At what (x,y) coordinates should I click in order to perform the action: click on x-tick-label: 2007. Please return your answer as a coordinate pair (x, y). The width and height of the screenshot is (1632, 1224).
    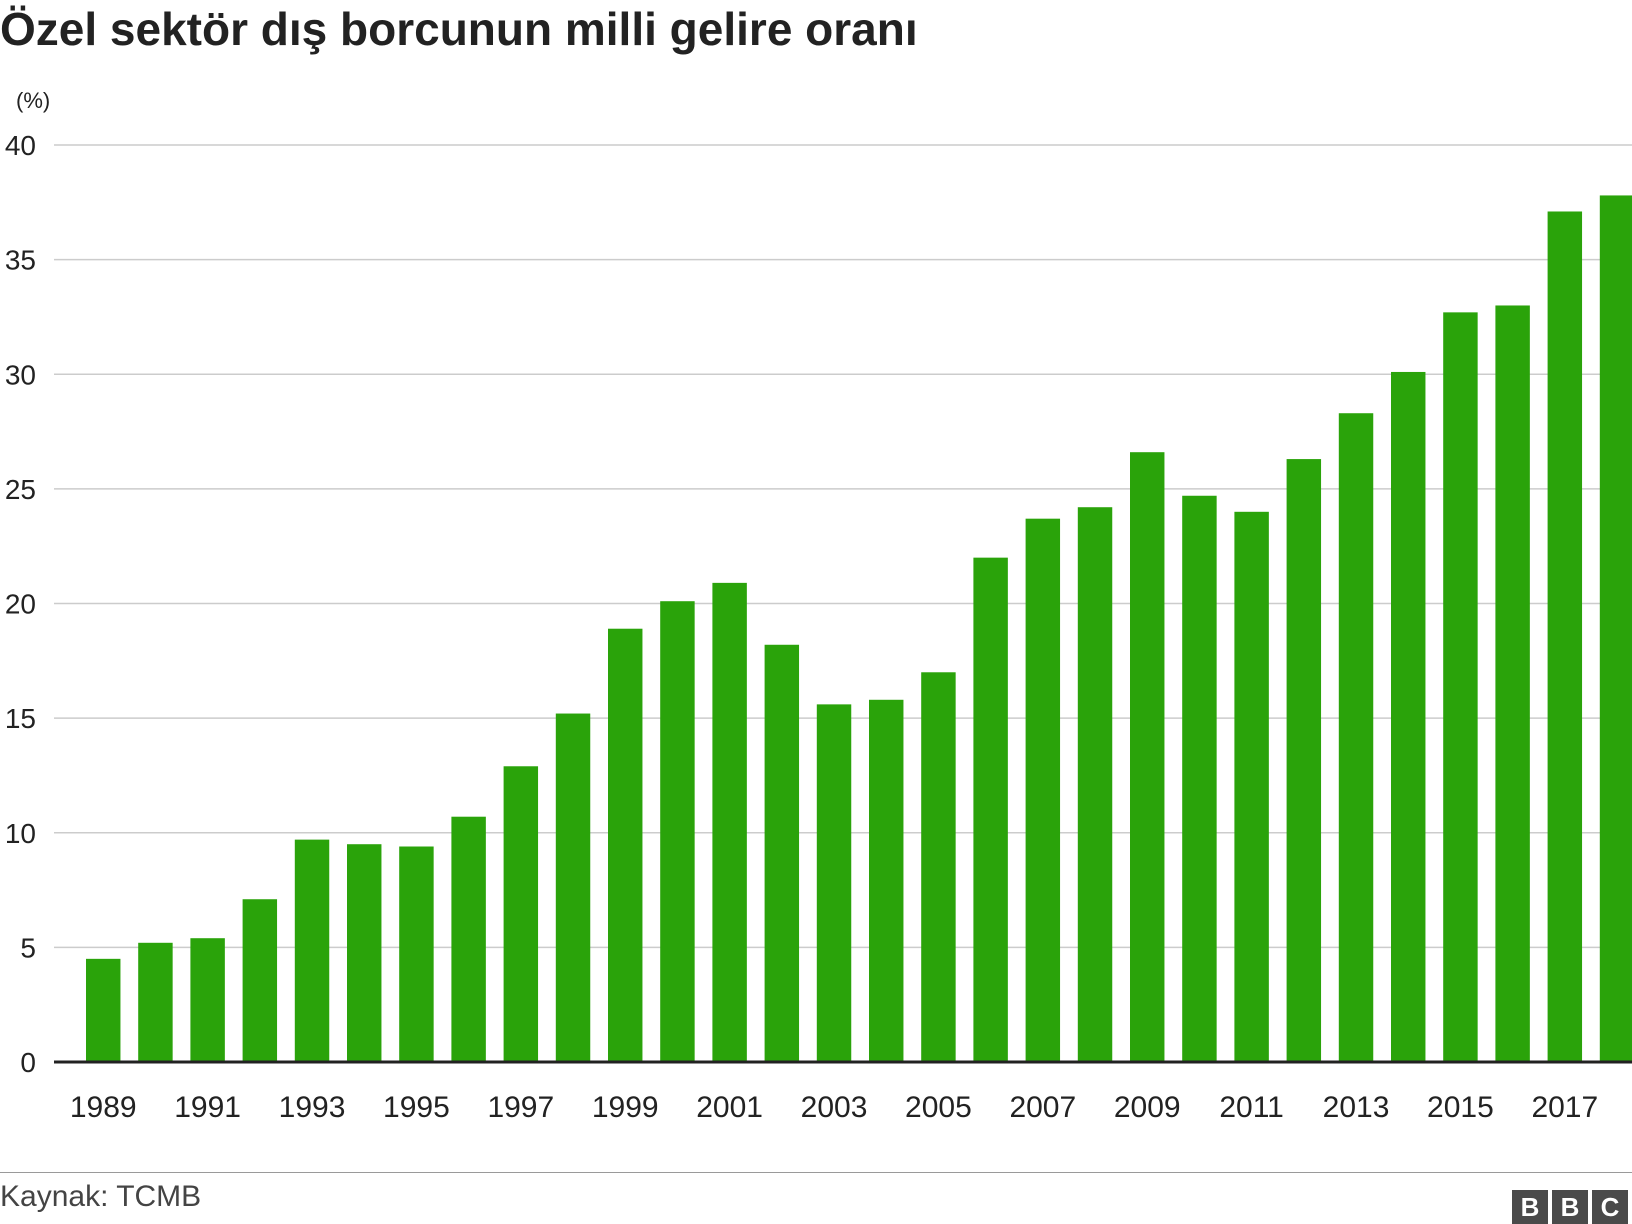
    Looking at the image, I should click on (1042, 1107).